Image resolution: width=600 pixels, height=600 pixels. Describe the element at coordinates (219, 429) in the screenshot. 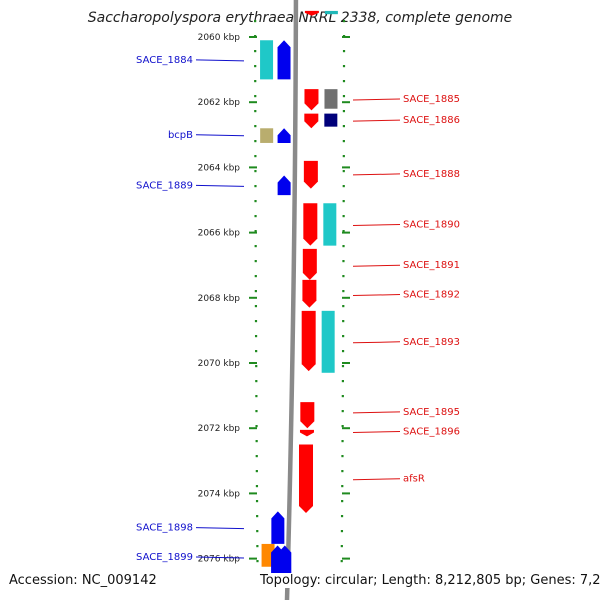

I see `axis-tick-label: 2072 kbp` at that location.